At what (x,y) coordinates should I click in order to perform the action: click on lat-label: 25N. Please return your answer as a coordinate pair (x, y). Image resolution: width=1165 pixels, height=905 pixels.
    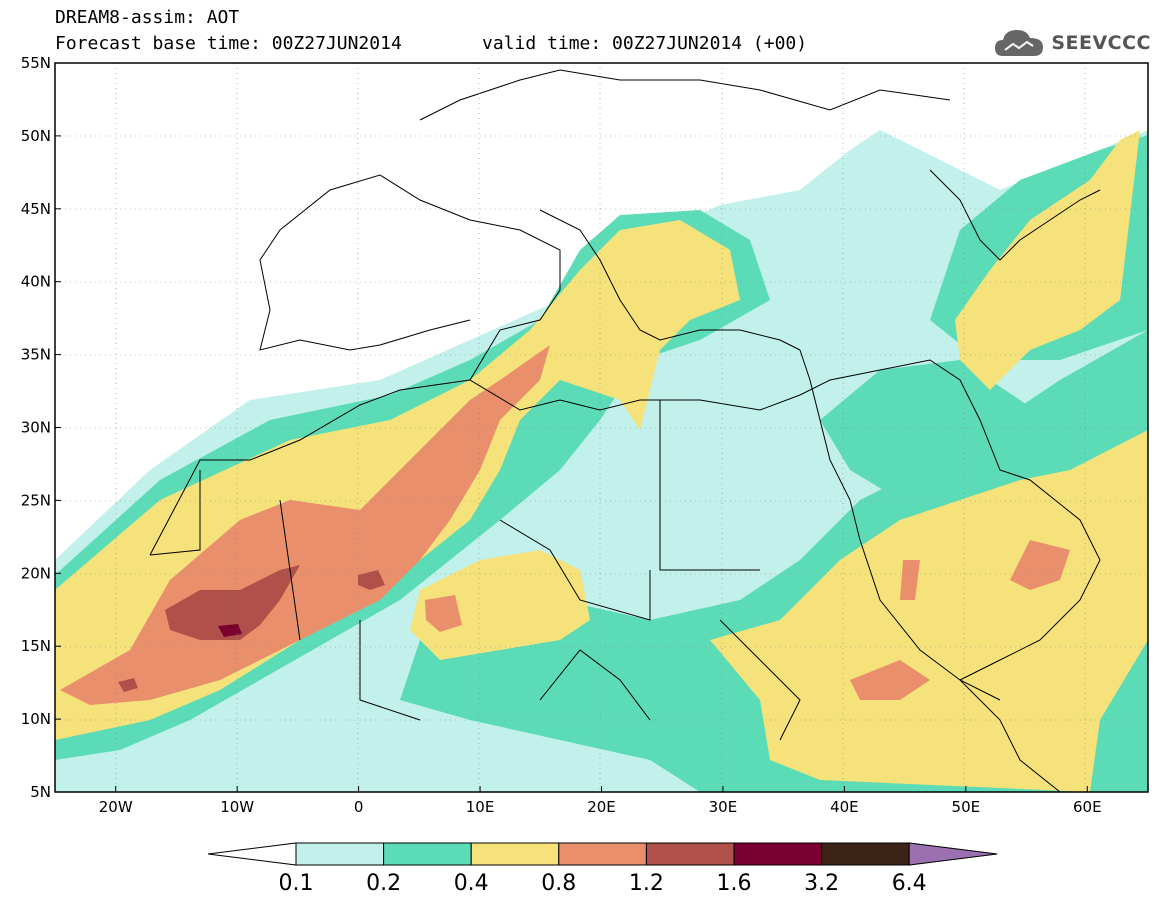
    Looking at the image, I should click on (36, 500).